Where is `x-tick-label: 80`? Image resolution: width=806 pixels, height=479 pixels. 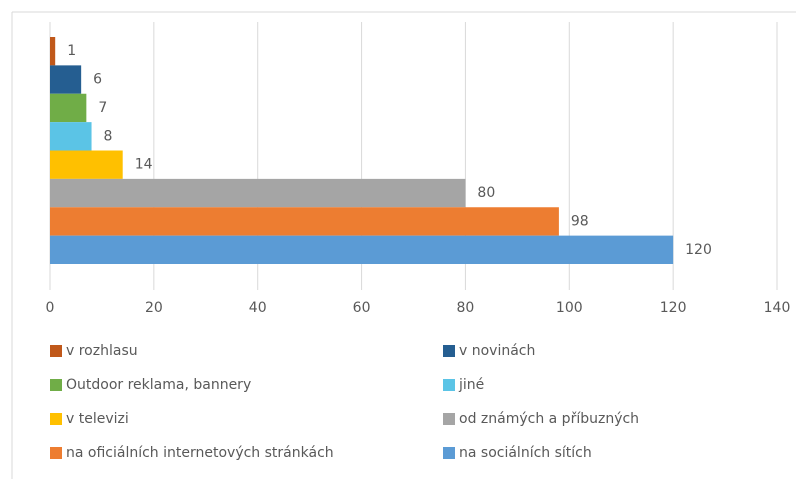 x-tick-label: 80 is located at coordinates (466, 308).